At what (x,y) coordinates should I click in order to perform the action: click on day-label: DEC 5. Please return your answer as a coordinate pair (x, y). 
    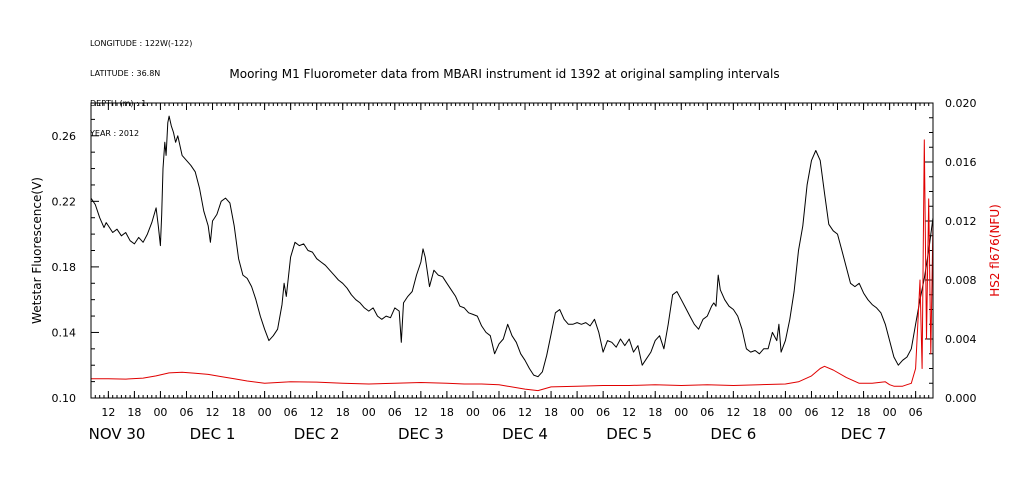
    Looking at the image, I should click on (629, 434).